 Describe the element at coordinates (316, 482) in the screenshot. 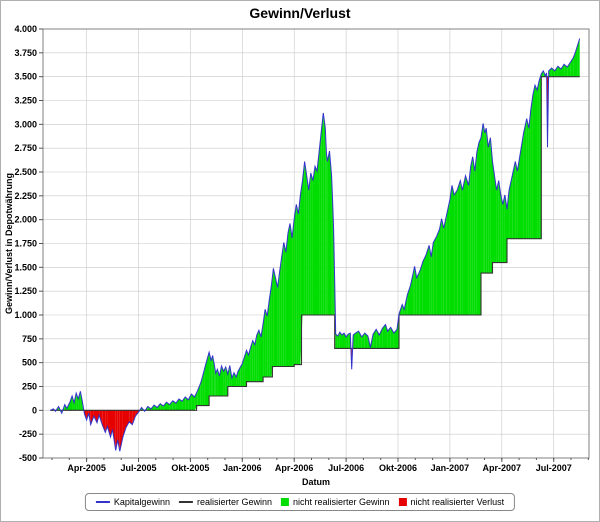

I see `x-axis-label: Datum` at that location.